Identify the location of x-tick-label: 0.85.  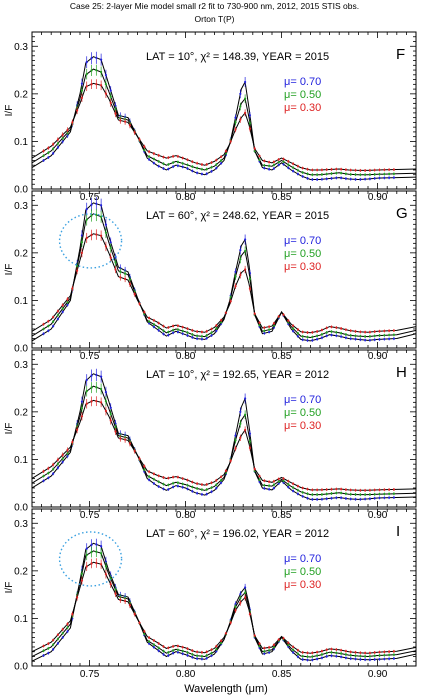
(282, 674).